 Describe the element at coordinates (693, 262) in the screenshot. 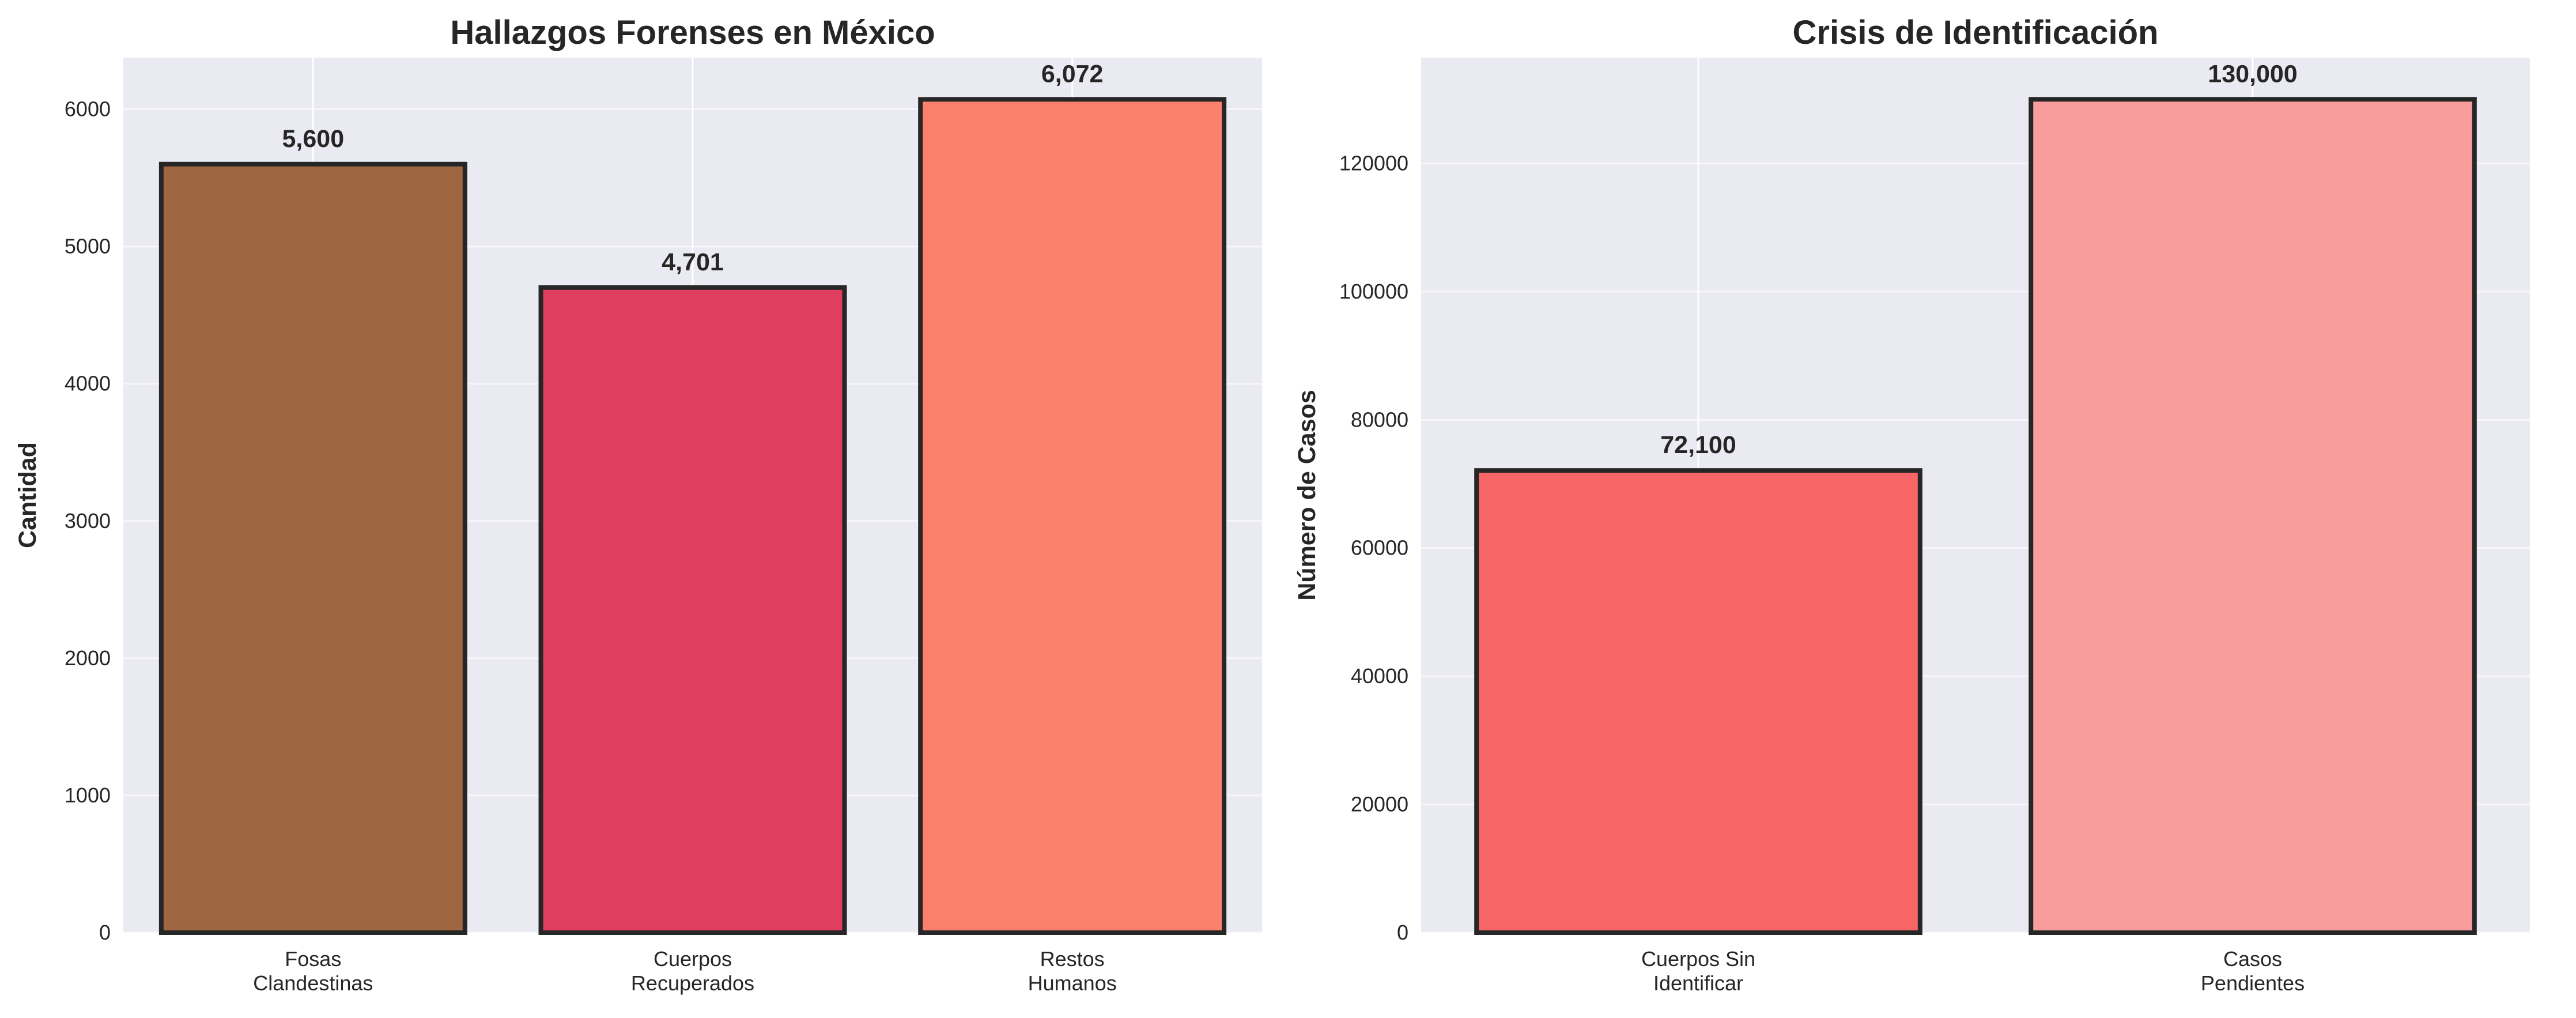

I see `data-label: 4,701` at that location.